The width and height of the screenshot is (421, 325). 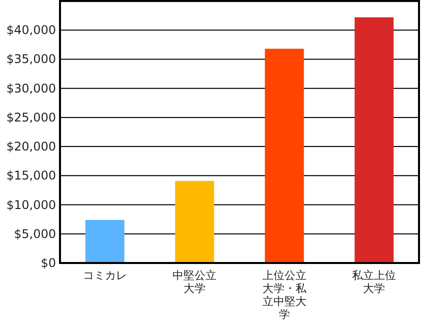 What do you see at coordinates (31, 88) in the screenshot?
I see `y-tick-label: $30,000` at bounding box center [31, 88].